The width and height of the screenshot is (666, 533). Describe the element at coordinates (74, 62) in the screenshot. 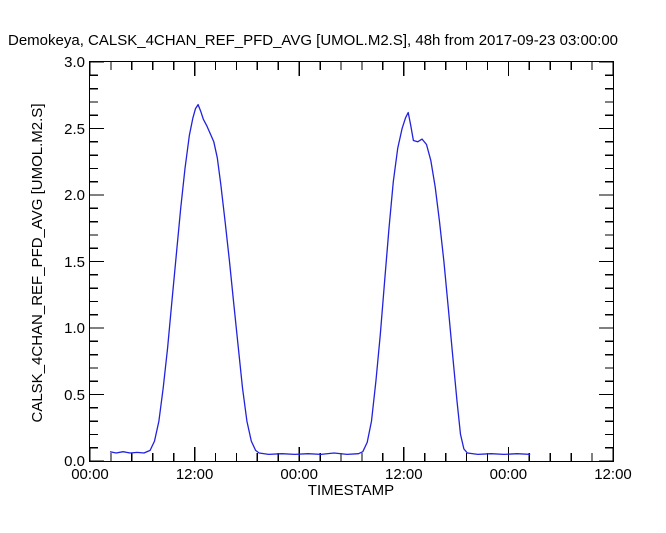

I see `y-tick-label: 3.0` at that location.